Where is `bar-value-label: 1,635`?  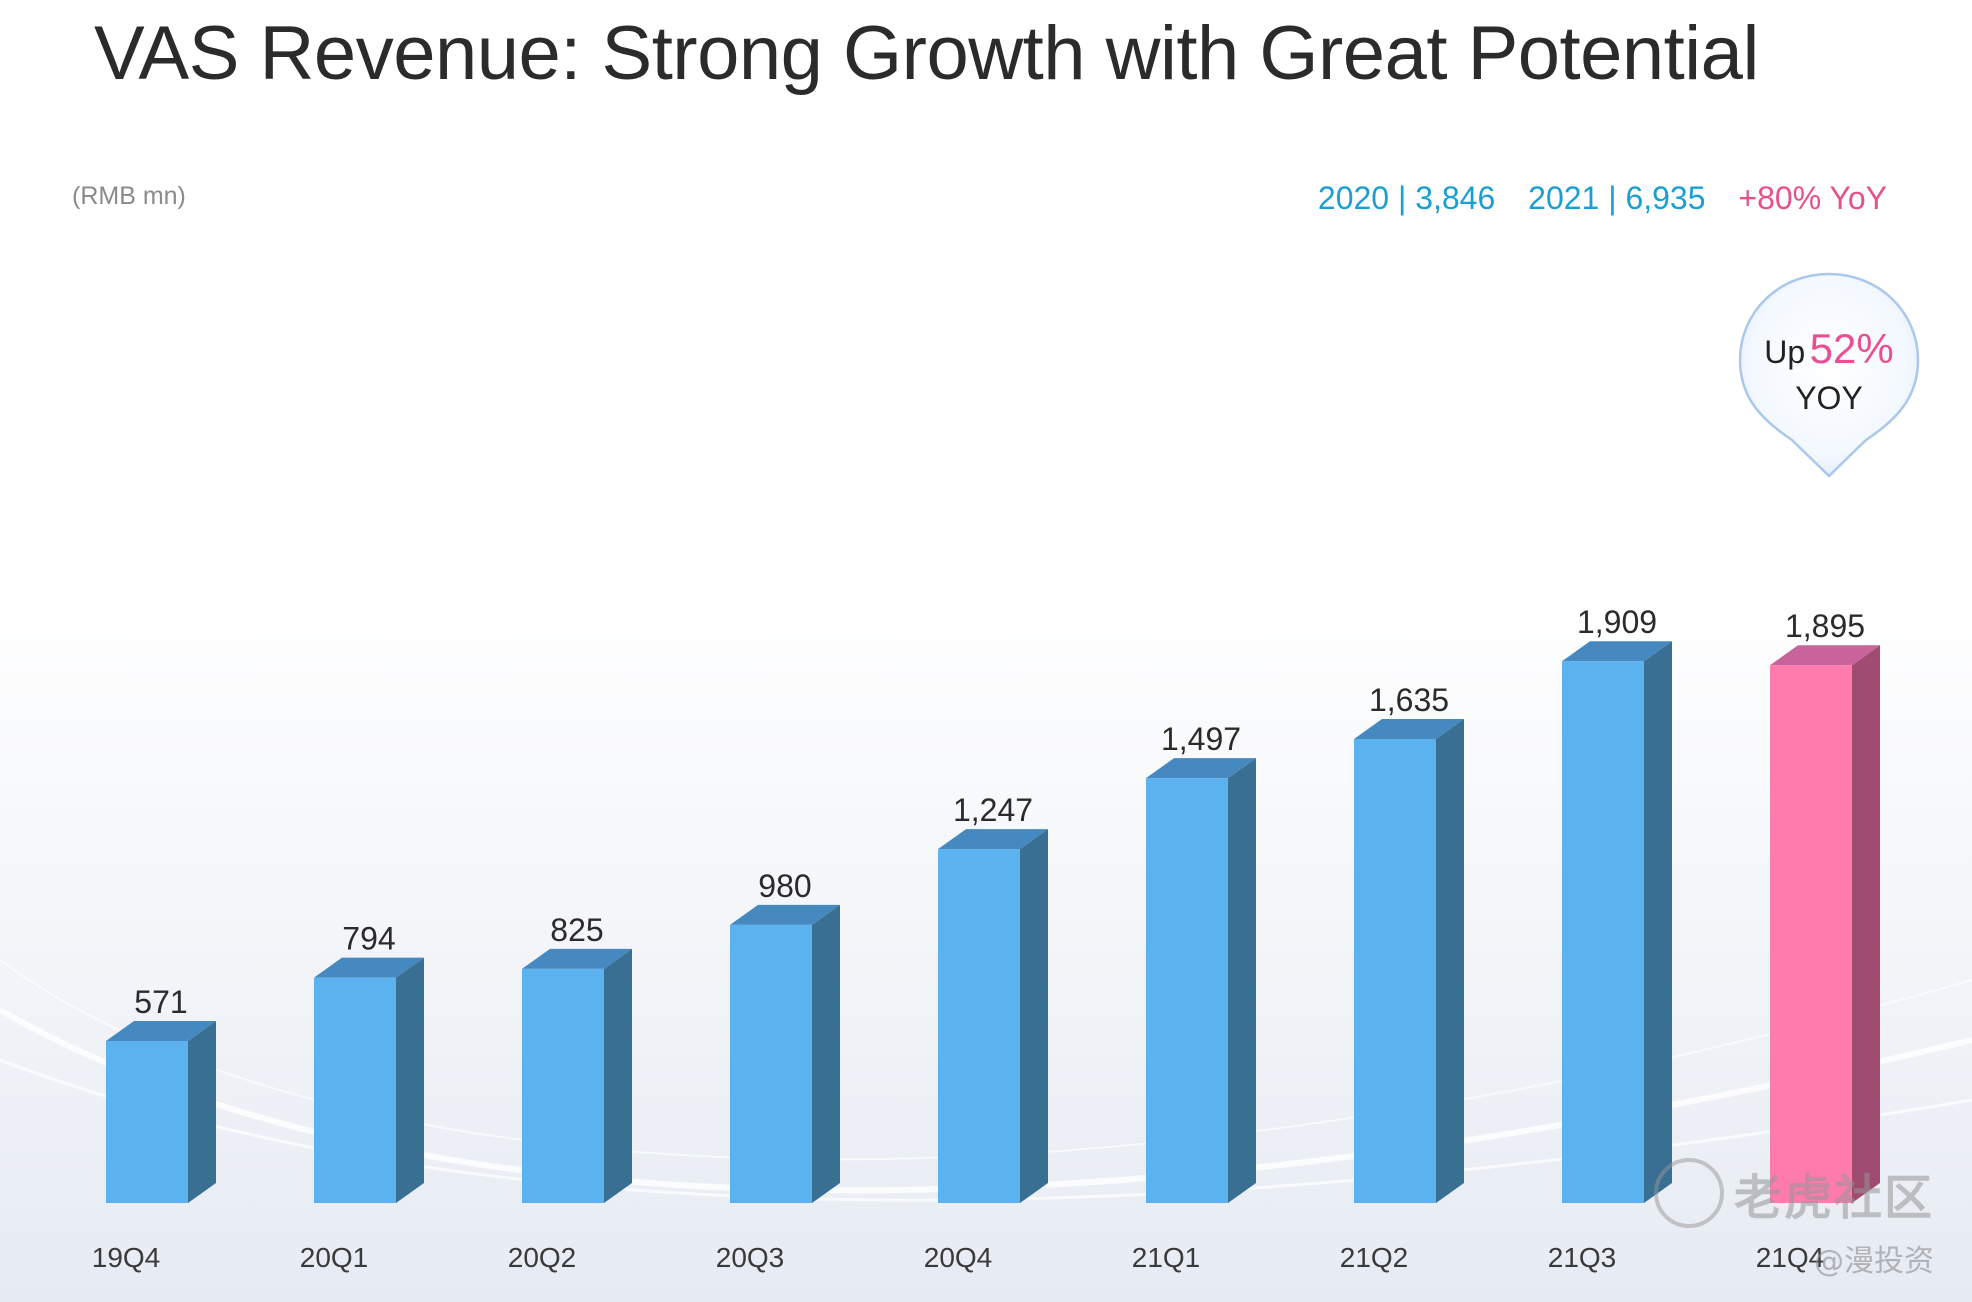
bar-value-label: 1,635 is located at coordinates (1409, 700).